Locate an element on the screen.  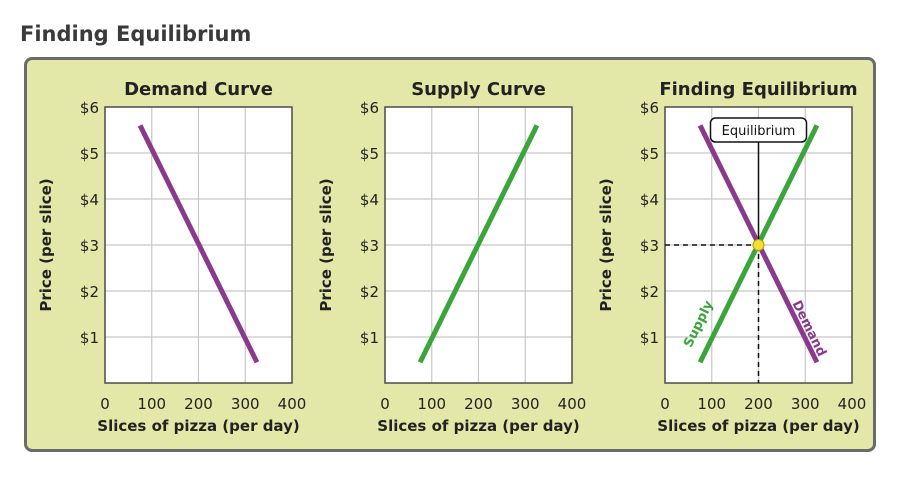
chart-title: Finding Equilibrium is located at coordinates (758, 89).